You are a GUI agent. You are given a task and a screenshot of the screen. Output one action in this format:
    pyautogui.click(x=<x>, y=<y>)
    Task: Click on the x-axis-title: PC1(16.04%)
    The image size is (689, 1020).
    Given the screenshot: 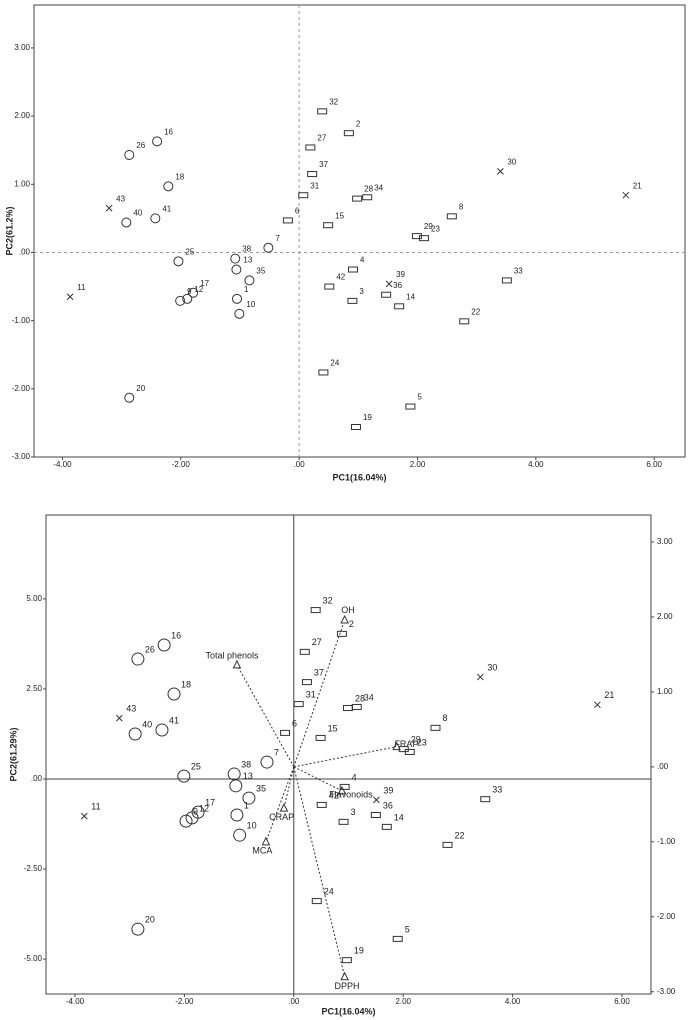 What is the action you would take?
    pyautogui.click(x=359, y=477)
    